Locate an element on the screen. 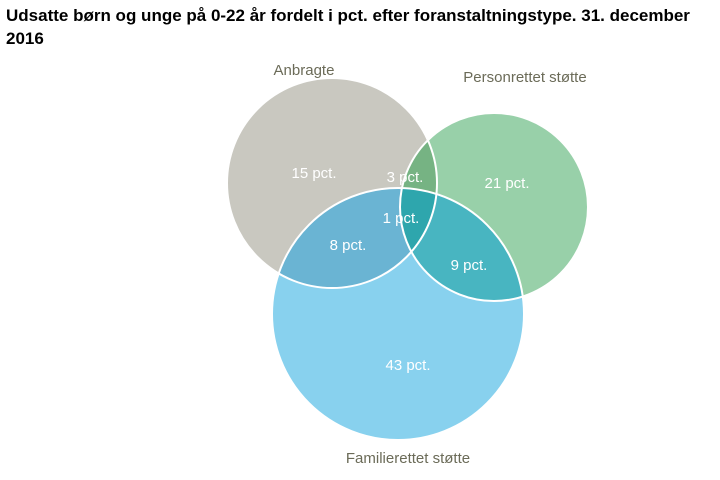  personrettet-outline is located at coordinates (494, 207).